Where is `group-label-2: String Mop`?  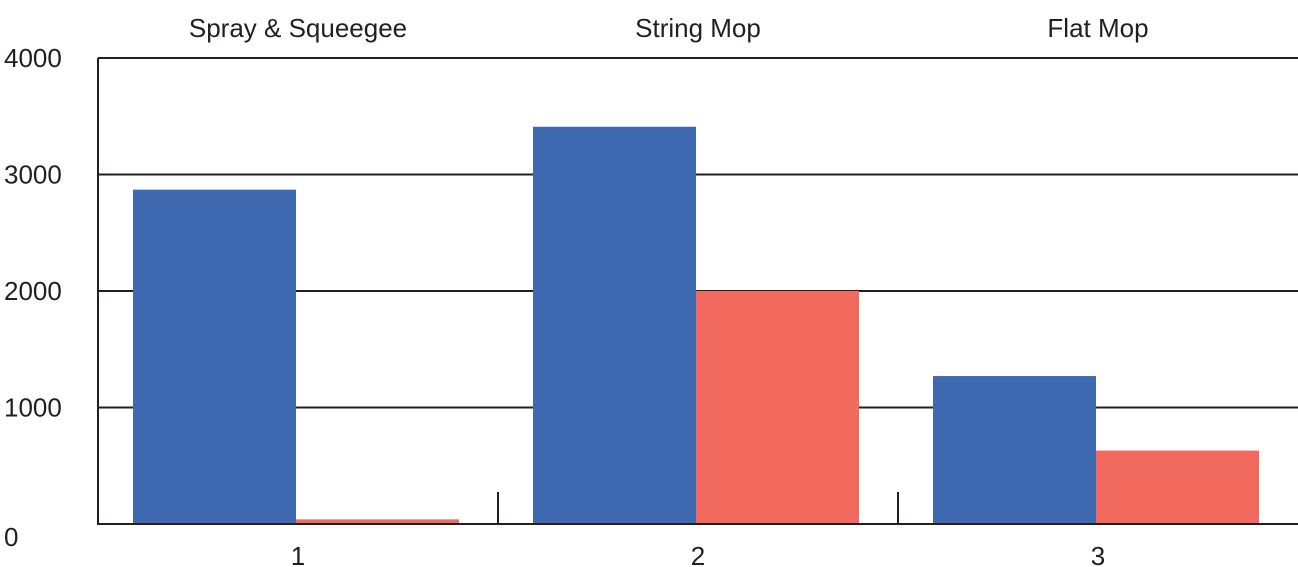
group-label-2: String Mop is located at coordinates (698, 28).